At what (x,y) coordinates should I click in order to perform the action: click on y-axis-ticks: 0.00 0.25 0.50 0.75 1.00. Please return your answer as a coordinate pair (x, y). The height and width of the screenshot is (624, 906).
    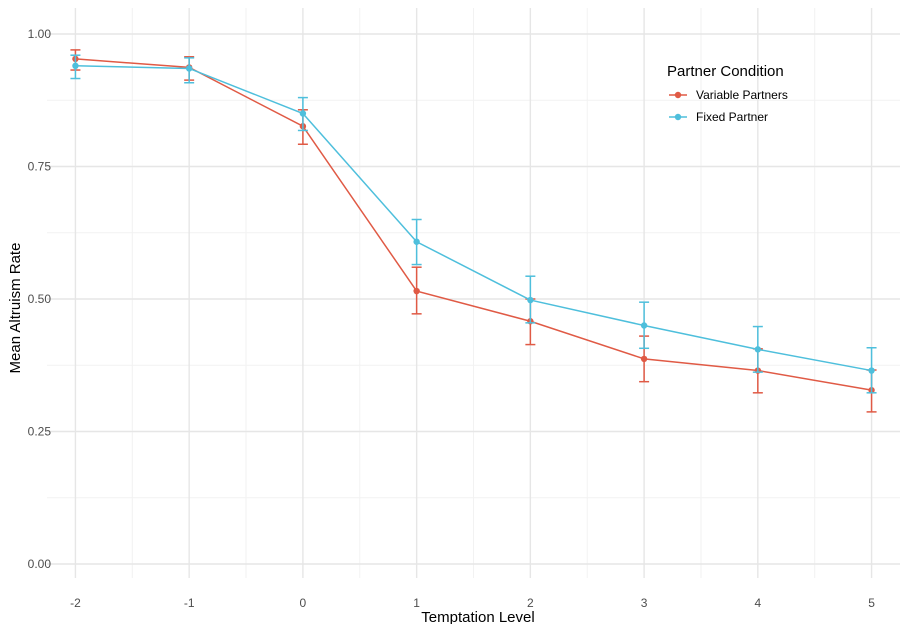
    Looking at the image, I should click on (40, 299).